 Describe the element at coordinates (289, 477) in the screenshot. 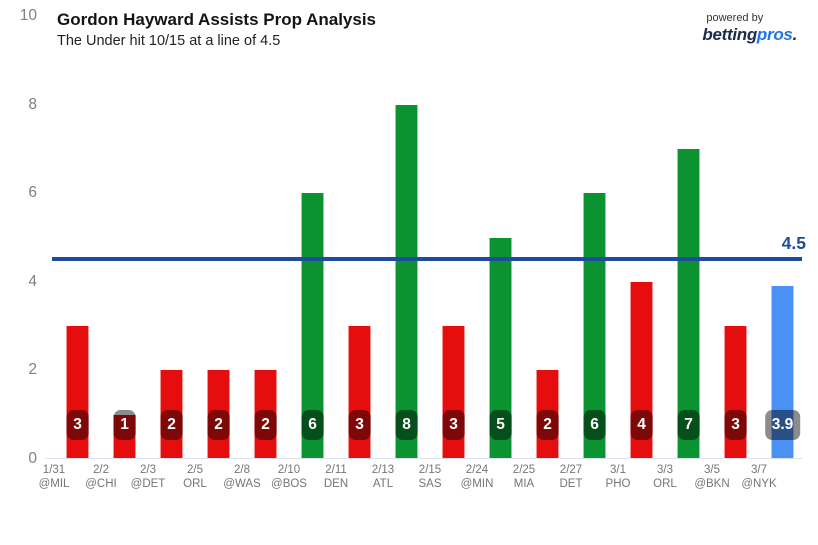

I see `x-tick-2/10: 2/10 @BOS` at that location.